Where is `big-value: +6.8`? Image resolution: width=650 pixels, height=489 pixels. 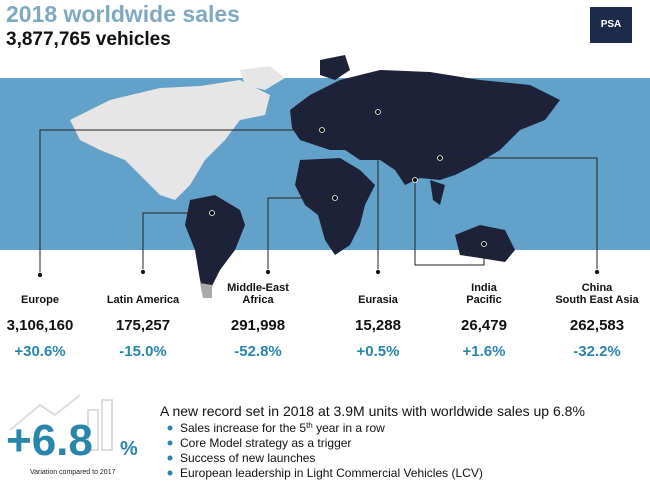
big-value: +6.8 is located at coordinates (49, 440).